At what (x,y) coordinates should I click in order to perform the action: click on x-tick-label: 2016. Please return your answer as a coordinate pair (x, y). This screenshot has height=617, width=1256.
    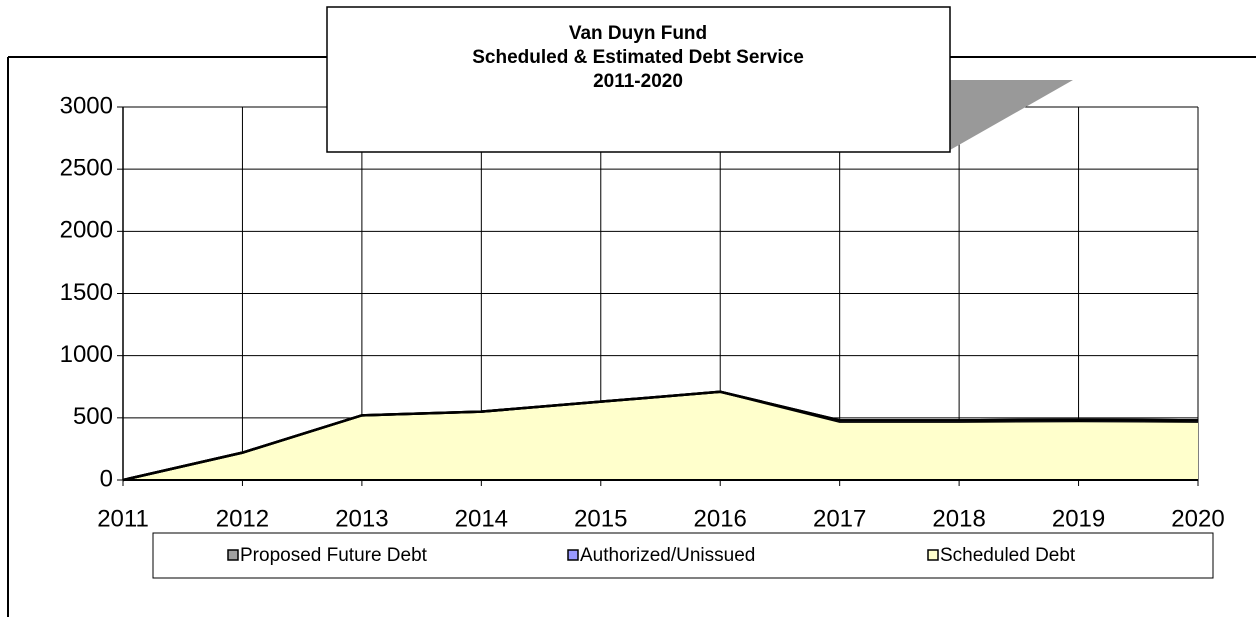
    Looking at the image, I should click on (720, 518).